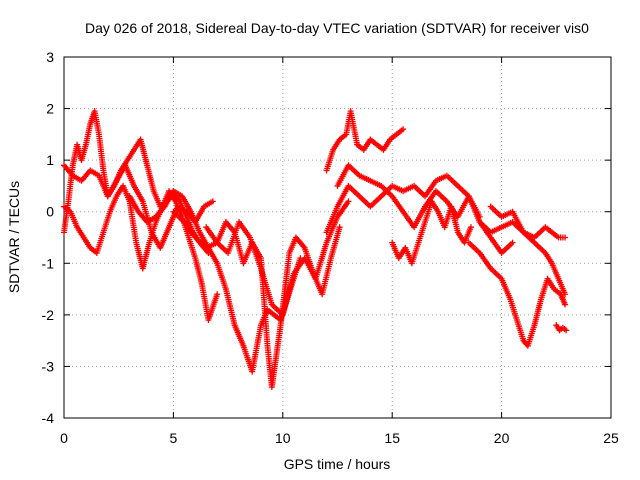  I want to click on x-axis-label: GPS time / hours, so click(337, 464).